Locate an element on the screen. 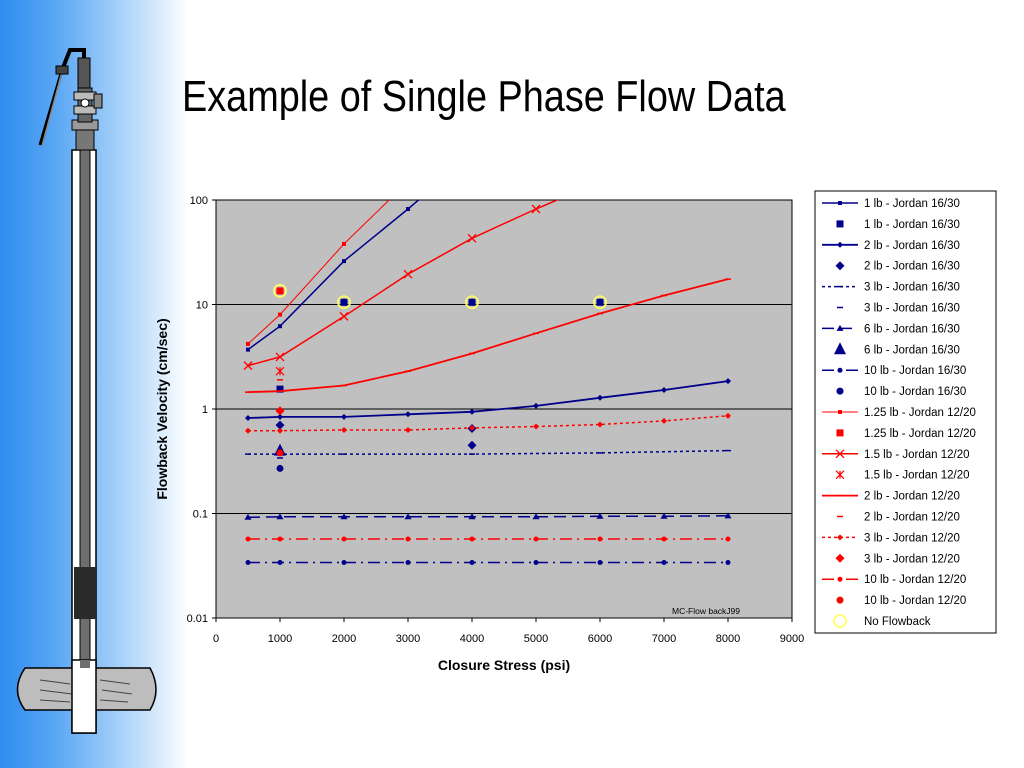  legend-entry: 1 lb - Jordan 16/30 is located at coordinates (891, 204).